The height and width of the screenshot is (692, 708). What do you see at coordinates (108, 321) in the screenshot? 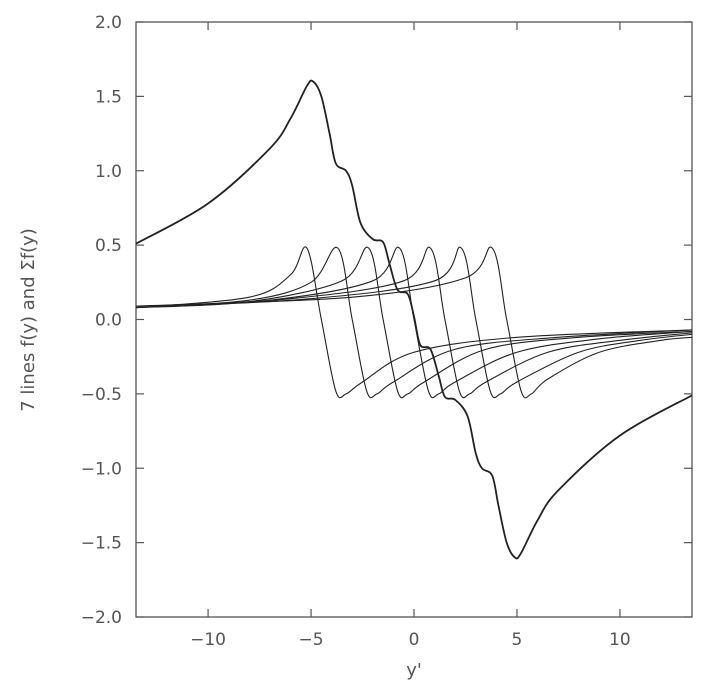
I see `y-tick-label: 0.0` at bounding box center [108, 321].